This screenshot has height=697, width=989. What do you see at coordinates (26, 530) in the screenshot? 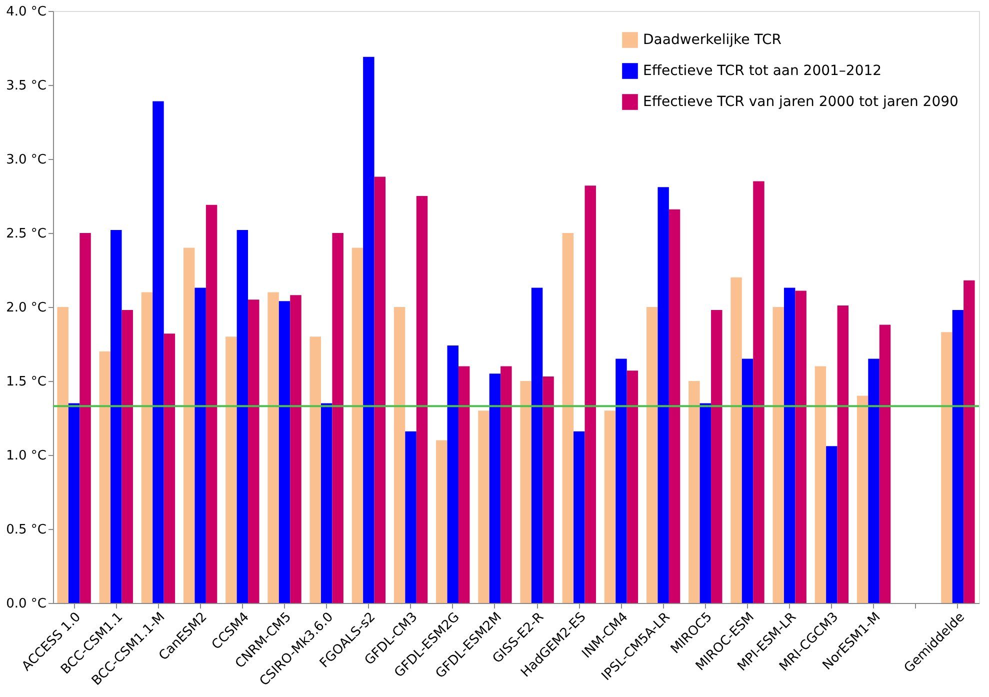
I see `y-tick-label: 0.5 °C` at bounding box center [26, 530].